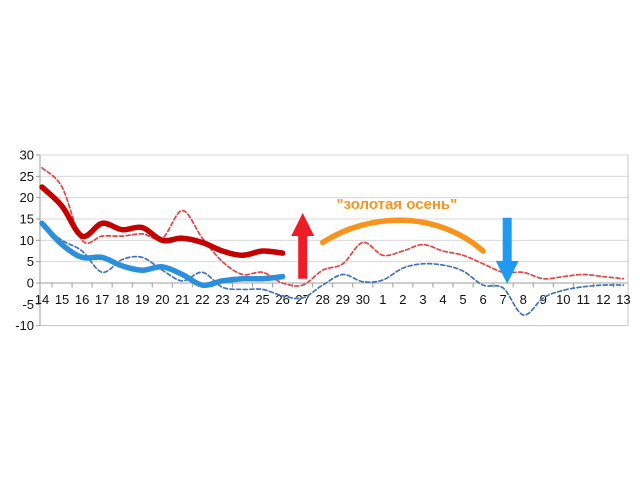  What do you see at coordinates (262, 299) in the screenshot?
I see `x-tick-label: 25` at bounding box center [262, 299].